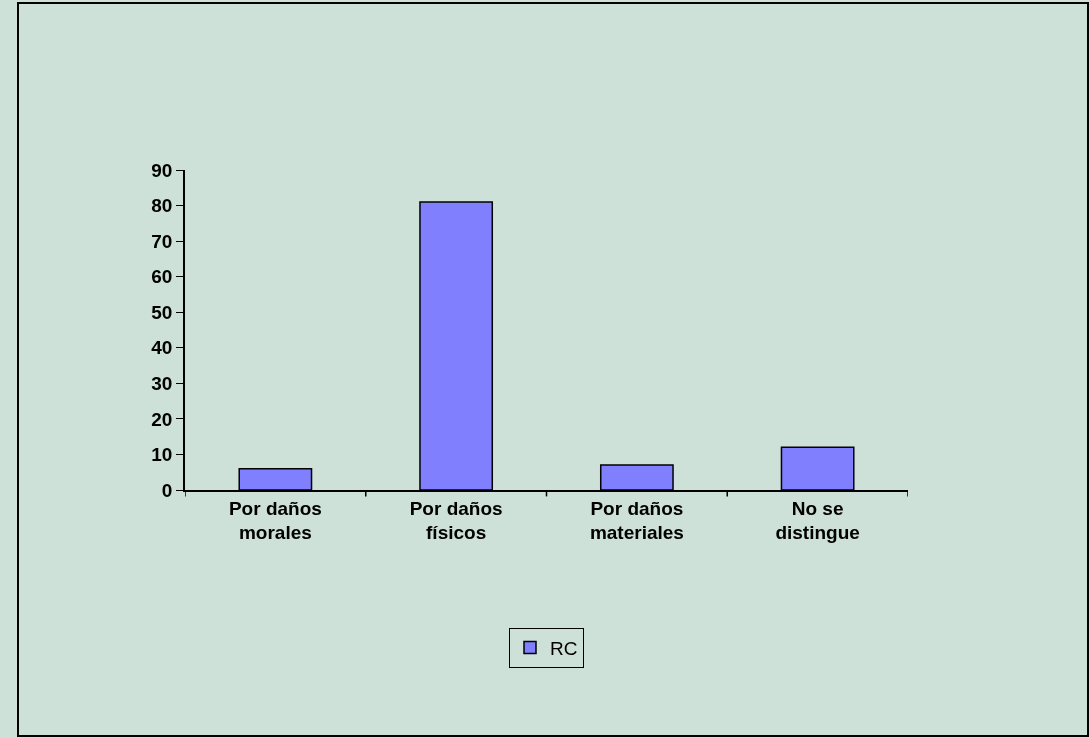 The height and width of the screenshot is (738, 1090). What do you see at coordinates (162, 241) in the screenshot?
I see `y-tick-label: 70` at bounding box center [162, 241].